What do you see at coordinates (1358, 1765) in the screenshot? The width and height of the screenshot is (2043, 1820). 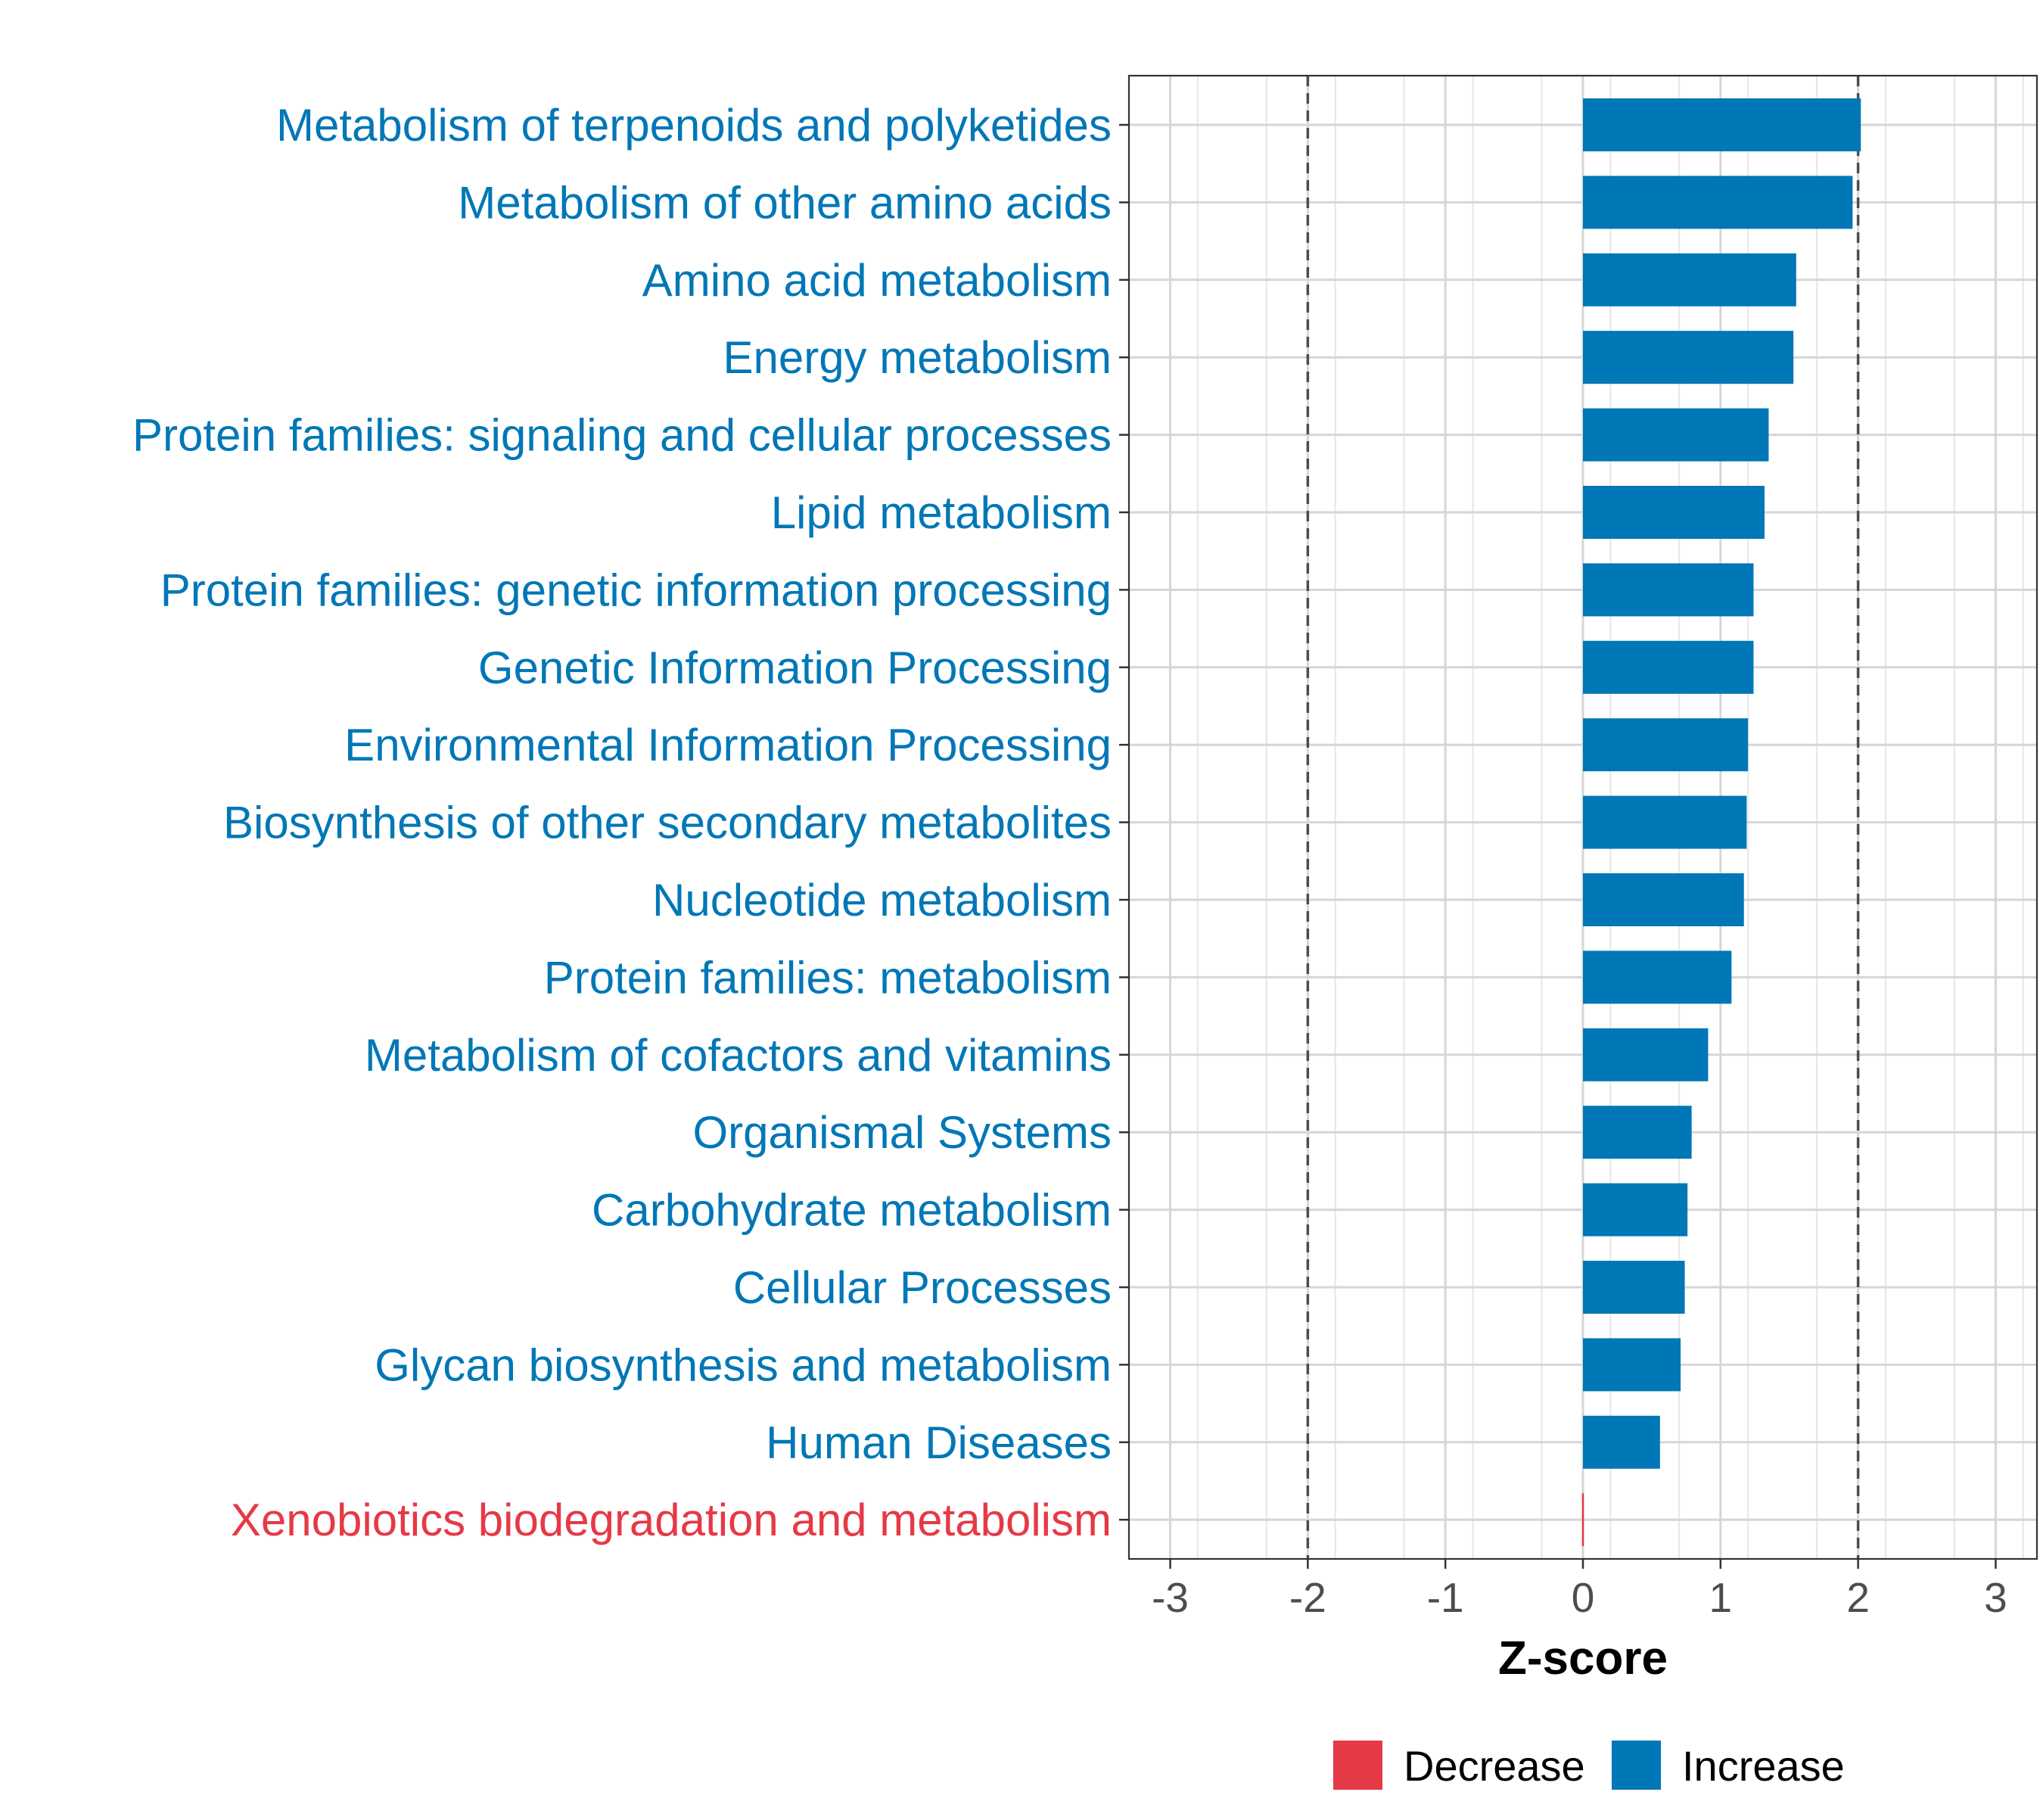 I see `legend-swatch-decrease` at bounding box center [1358, 1765].